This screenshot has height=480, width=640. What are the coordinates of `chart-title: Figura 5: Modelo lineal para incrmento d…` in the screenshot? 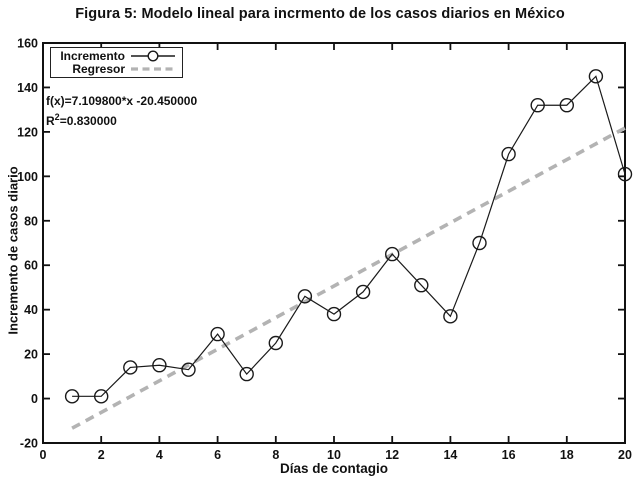 It's located at (320, 14).